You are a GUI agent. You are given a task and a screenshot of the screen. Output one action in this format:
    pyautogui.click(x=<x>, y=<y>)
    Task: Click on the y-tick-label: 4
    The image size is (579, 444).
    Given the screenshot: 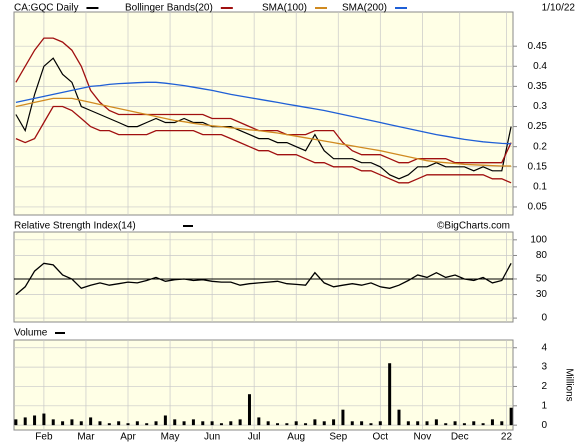 What is the action you would take?
    pyautogui.click(x=544, y=347)
    